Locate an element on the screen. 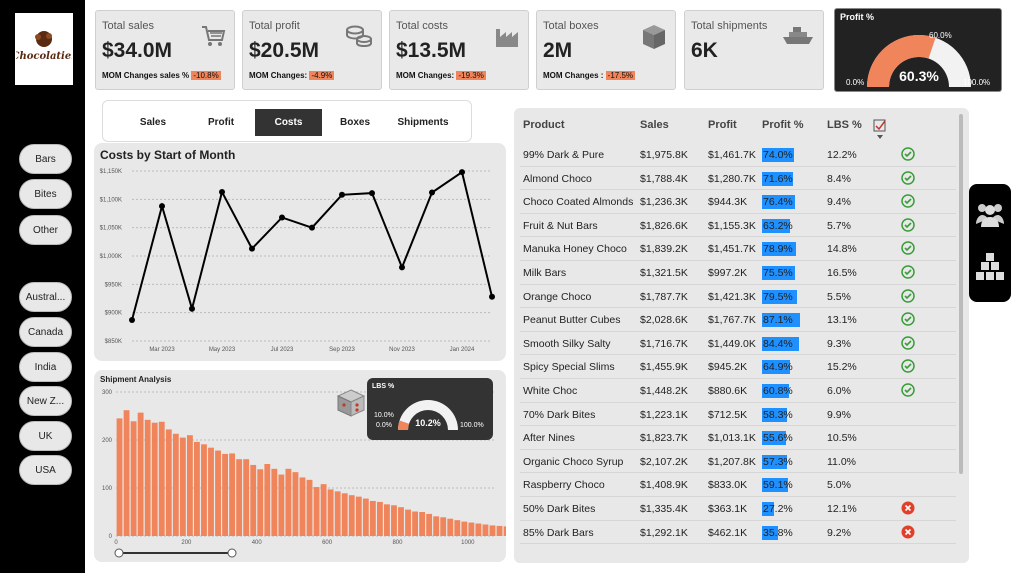 Image resolution: width=1024 pixels, height=573 pixels. filter-uk: UK is located at coordinates (45, 436).